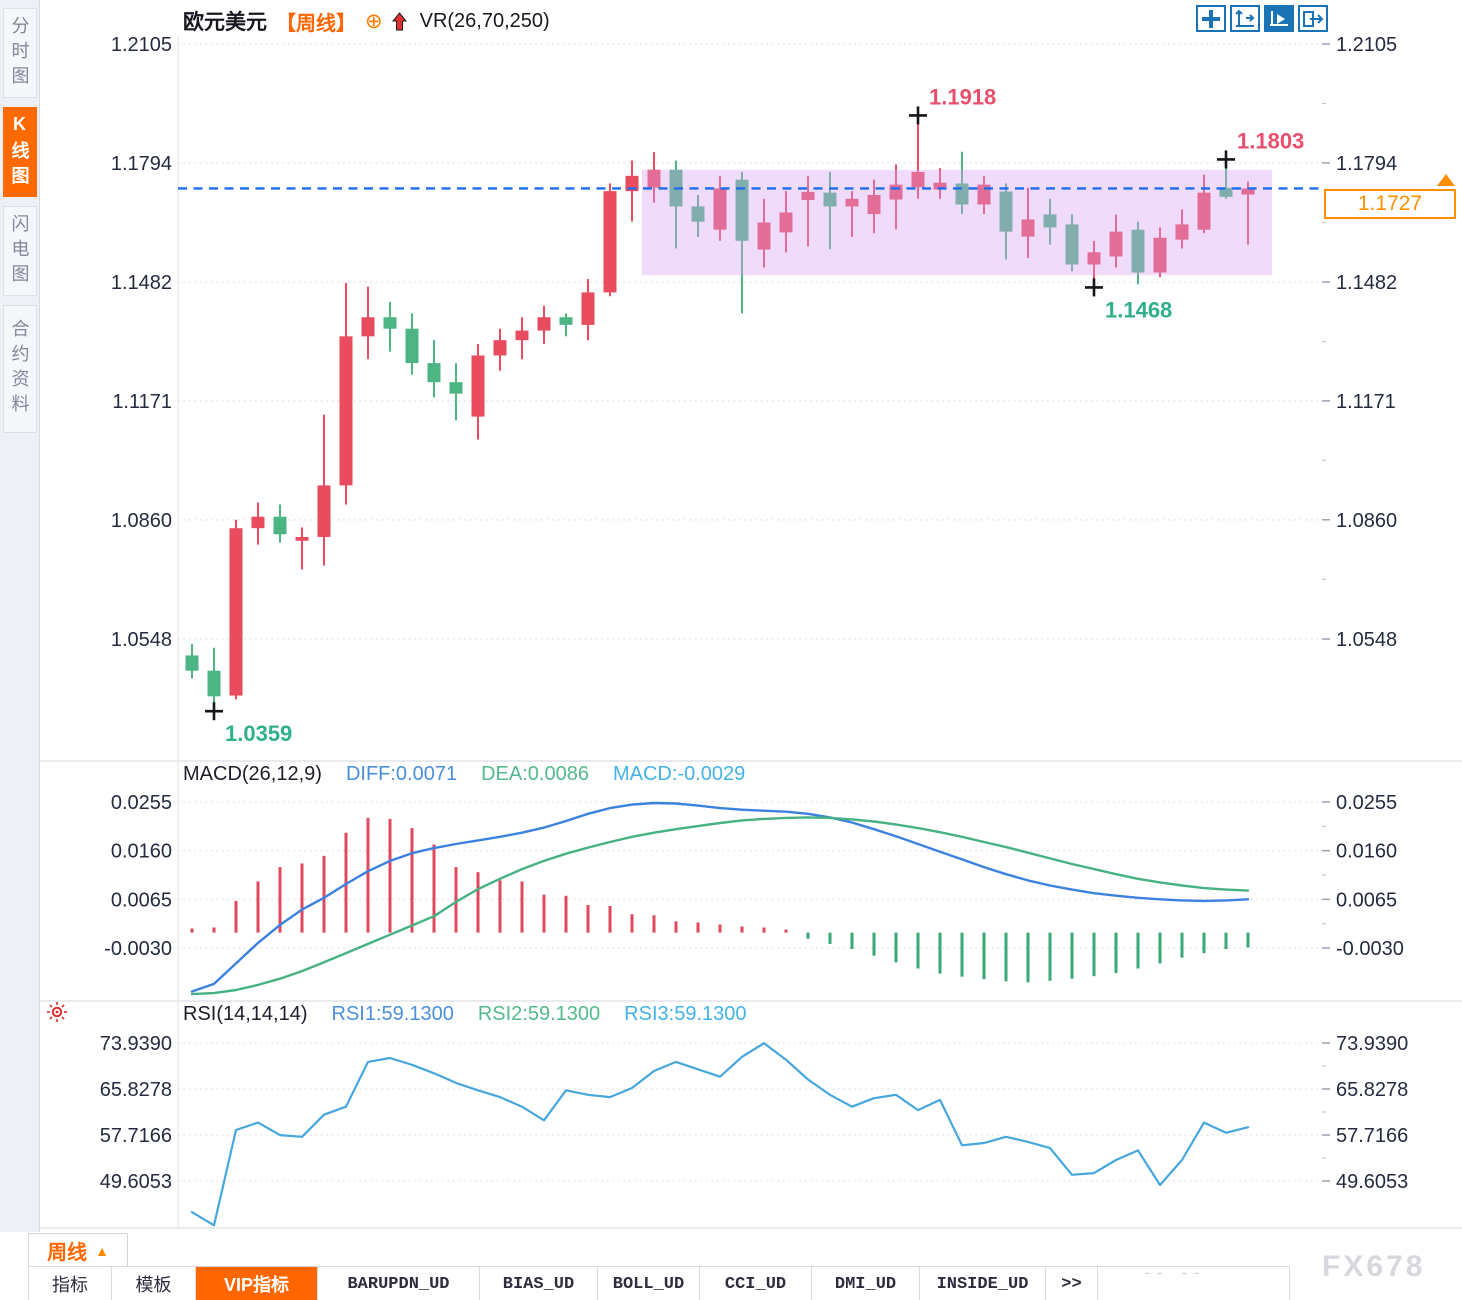 The image size is (1462, 1300). Describe the element at coordinates (392, 1014) in the screenshot. I see `rsi1-value: RSI1:59.1300` at that location.